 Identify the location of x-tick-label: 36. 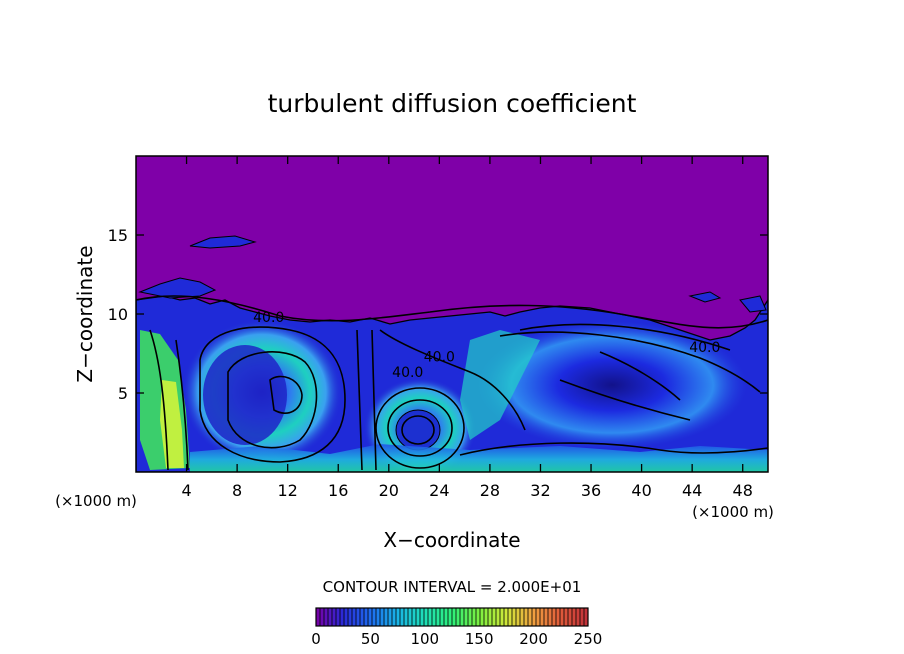
(591, 490).